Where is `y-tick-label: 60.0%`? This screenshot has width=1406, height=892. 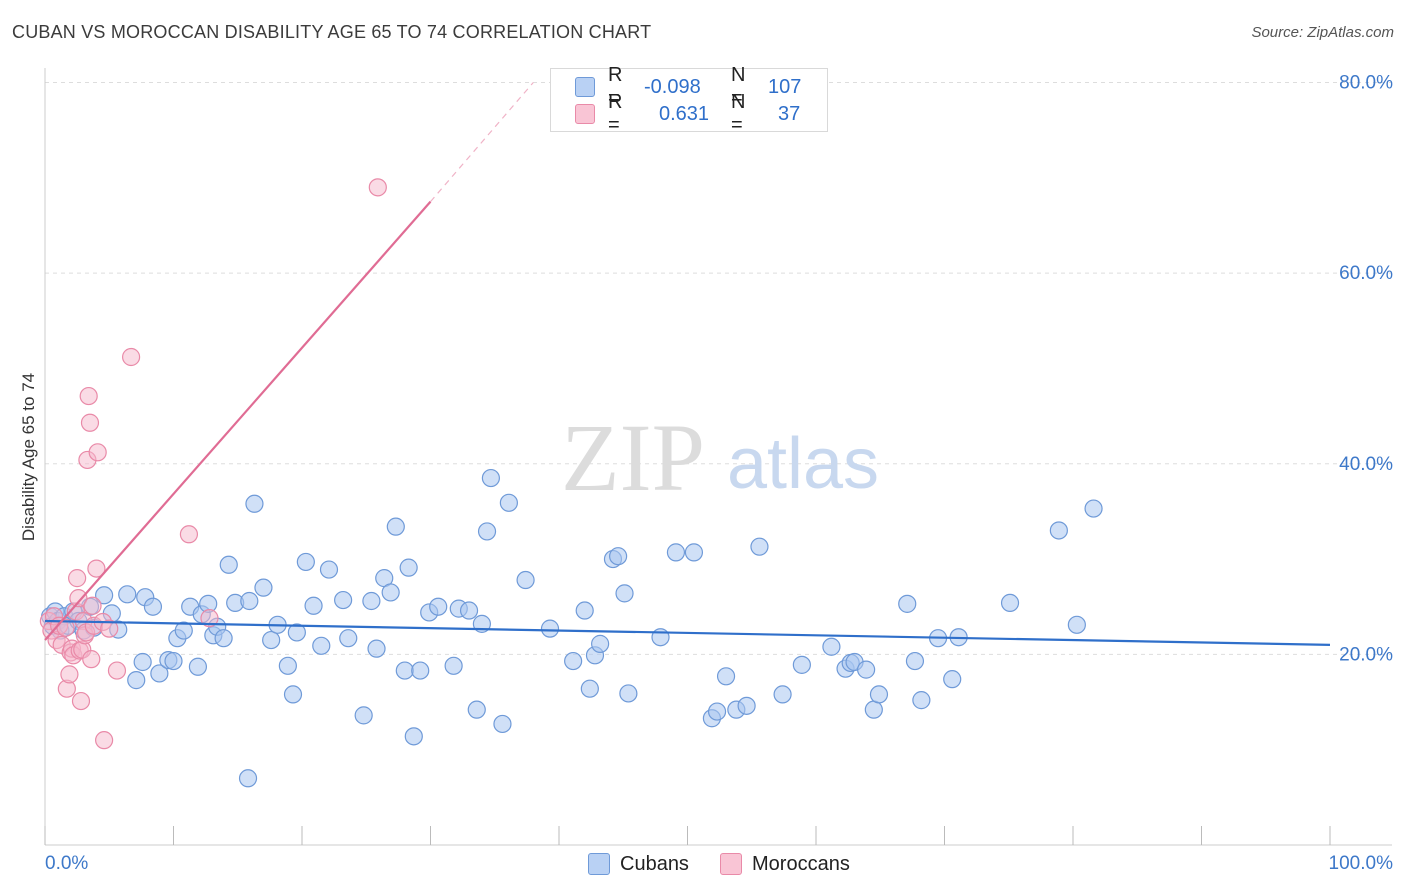
y-tick-label: 60.0% is located at coordinates (1366, 273).